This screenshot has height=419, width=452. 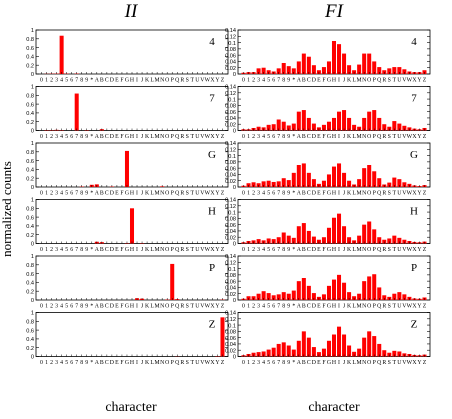 What do you see at coordinates (182, 250) in the screenshot?
I see `x-tick-label: R` at bounding box center [182, 250].